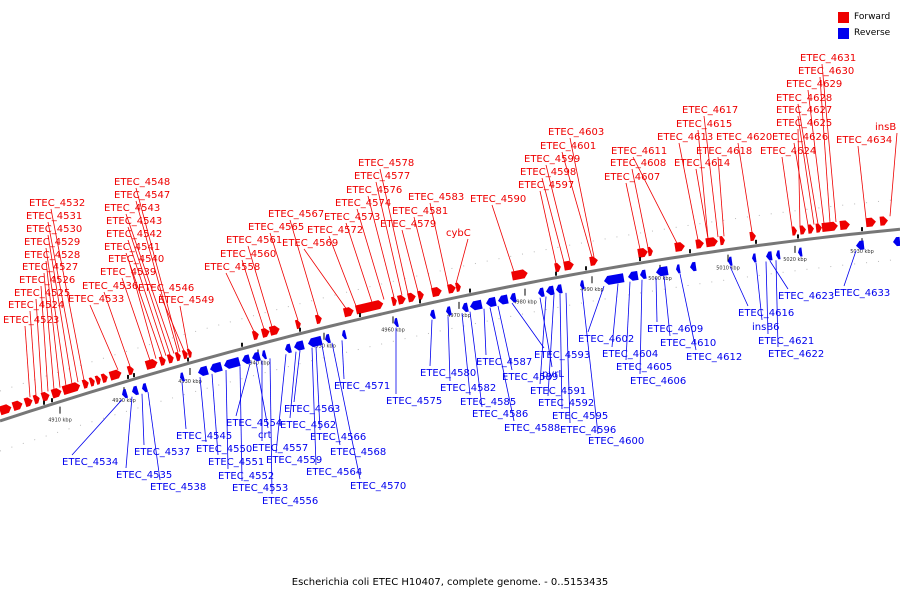 This screenshot has height=600, width=900. I want to click on reverse-label: ETEC_4596, so click(588, 430).